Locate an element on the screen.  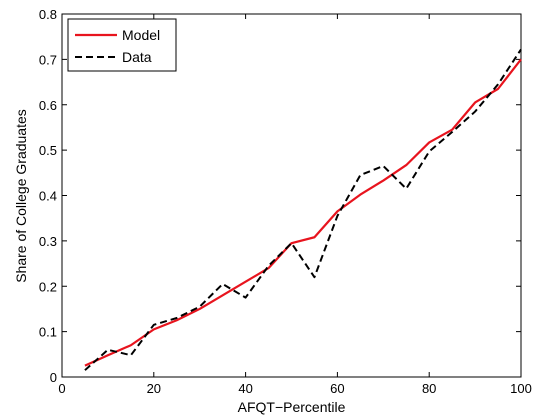
y-tick-label: 0.6 is located at coordinates (48, 105).